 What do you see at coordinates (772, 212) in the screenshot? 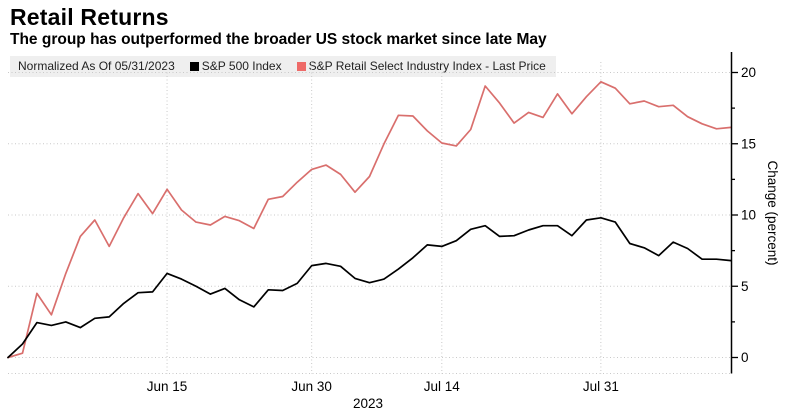
I see `y-axis-title: Change (percent)` at bounding box center [772, 212].